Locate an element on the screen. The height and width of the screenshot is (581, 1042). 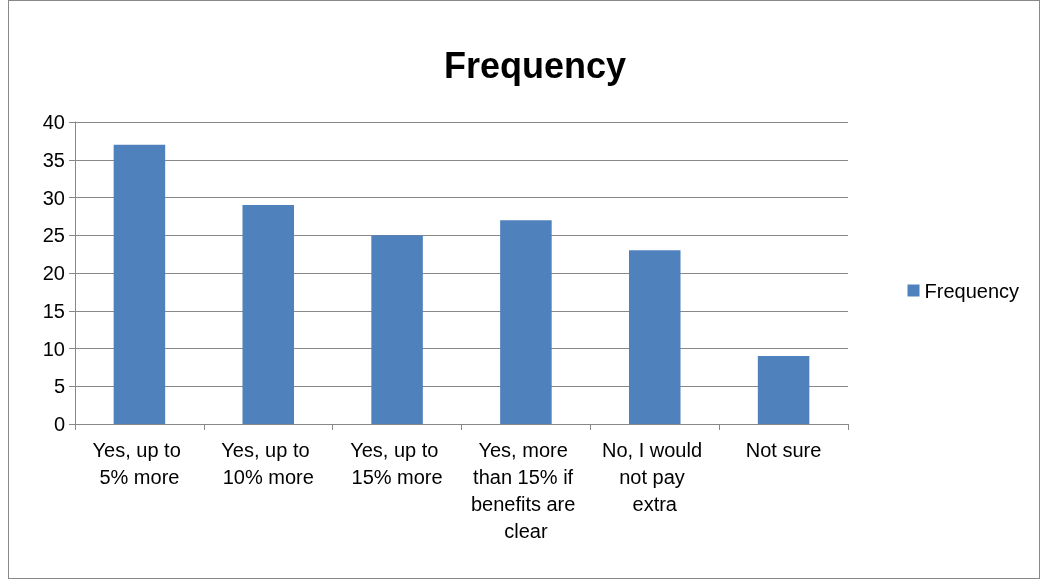
y-tick-label: 40 is located at coordinates (53, 122).